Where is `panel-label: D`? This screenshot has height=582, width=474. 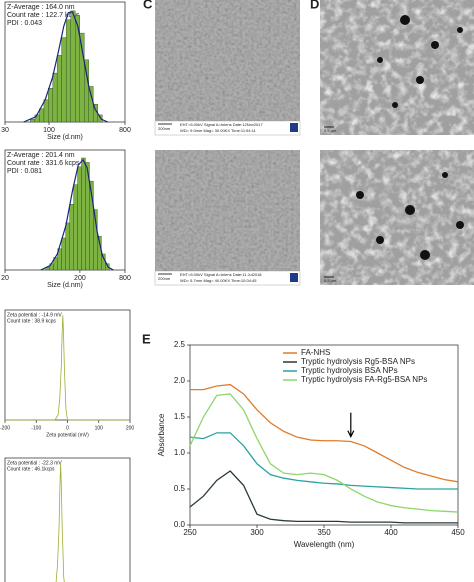
panel-label: D is located at coordinates (314, 5).